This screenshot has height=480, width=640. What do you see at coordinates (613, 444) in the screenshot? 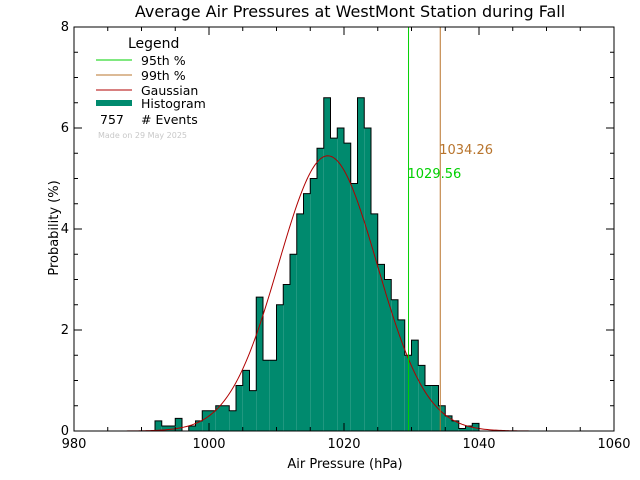
I see `x-tick-label: 1060` at bounding box center [613, 444].